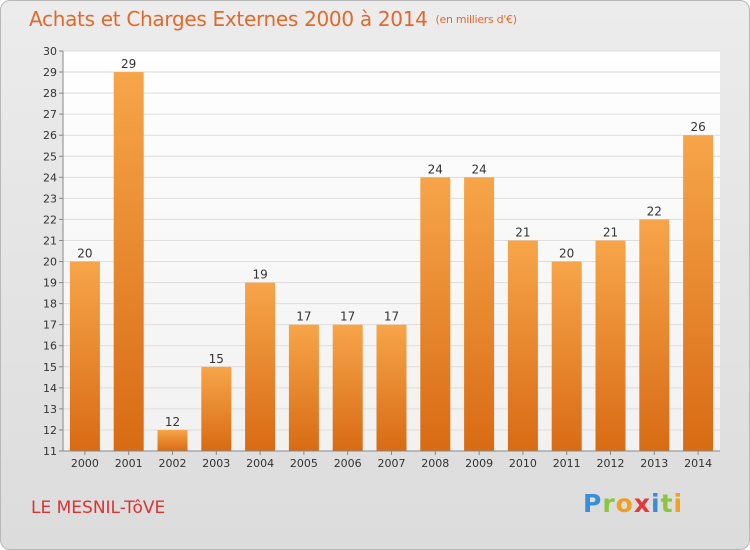 Image resolution: width=750 pixels, height=550 pixels. What do you see at coordinates (50, 177) in the screenshot?
I see `y-tick-label: 24` at bounding box center [50, 177].